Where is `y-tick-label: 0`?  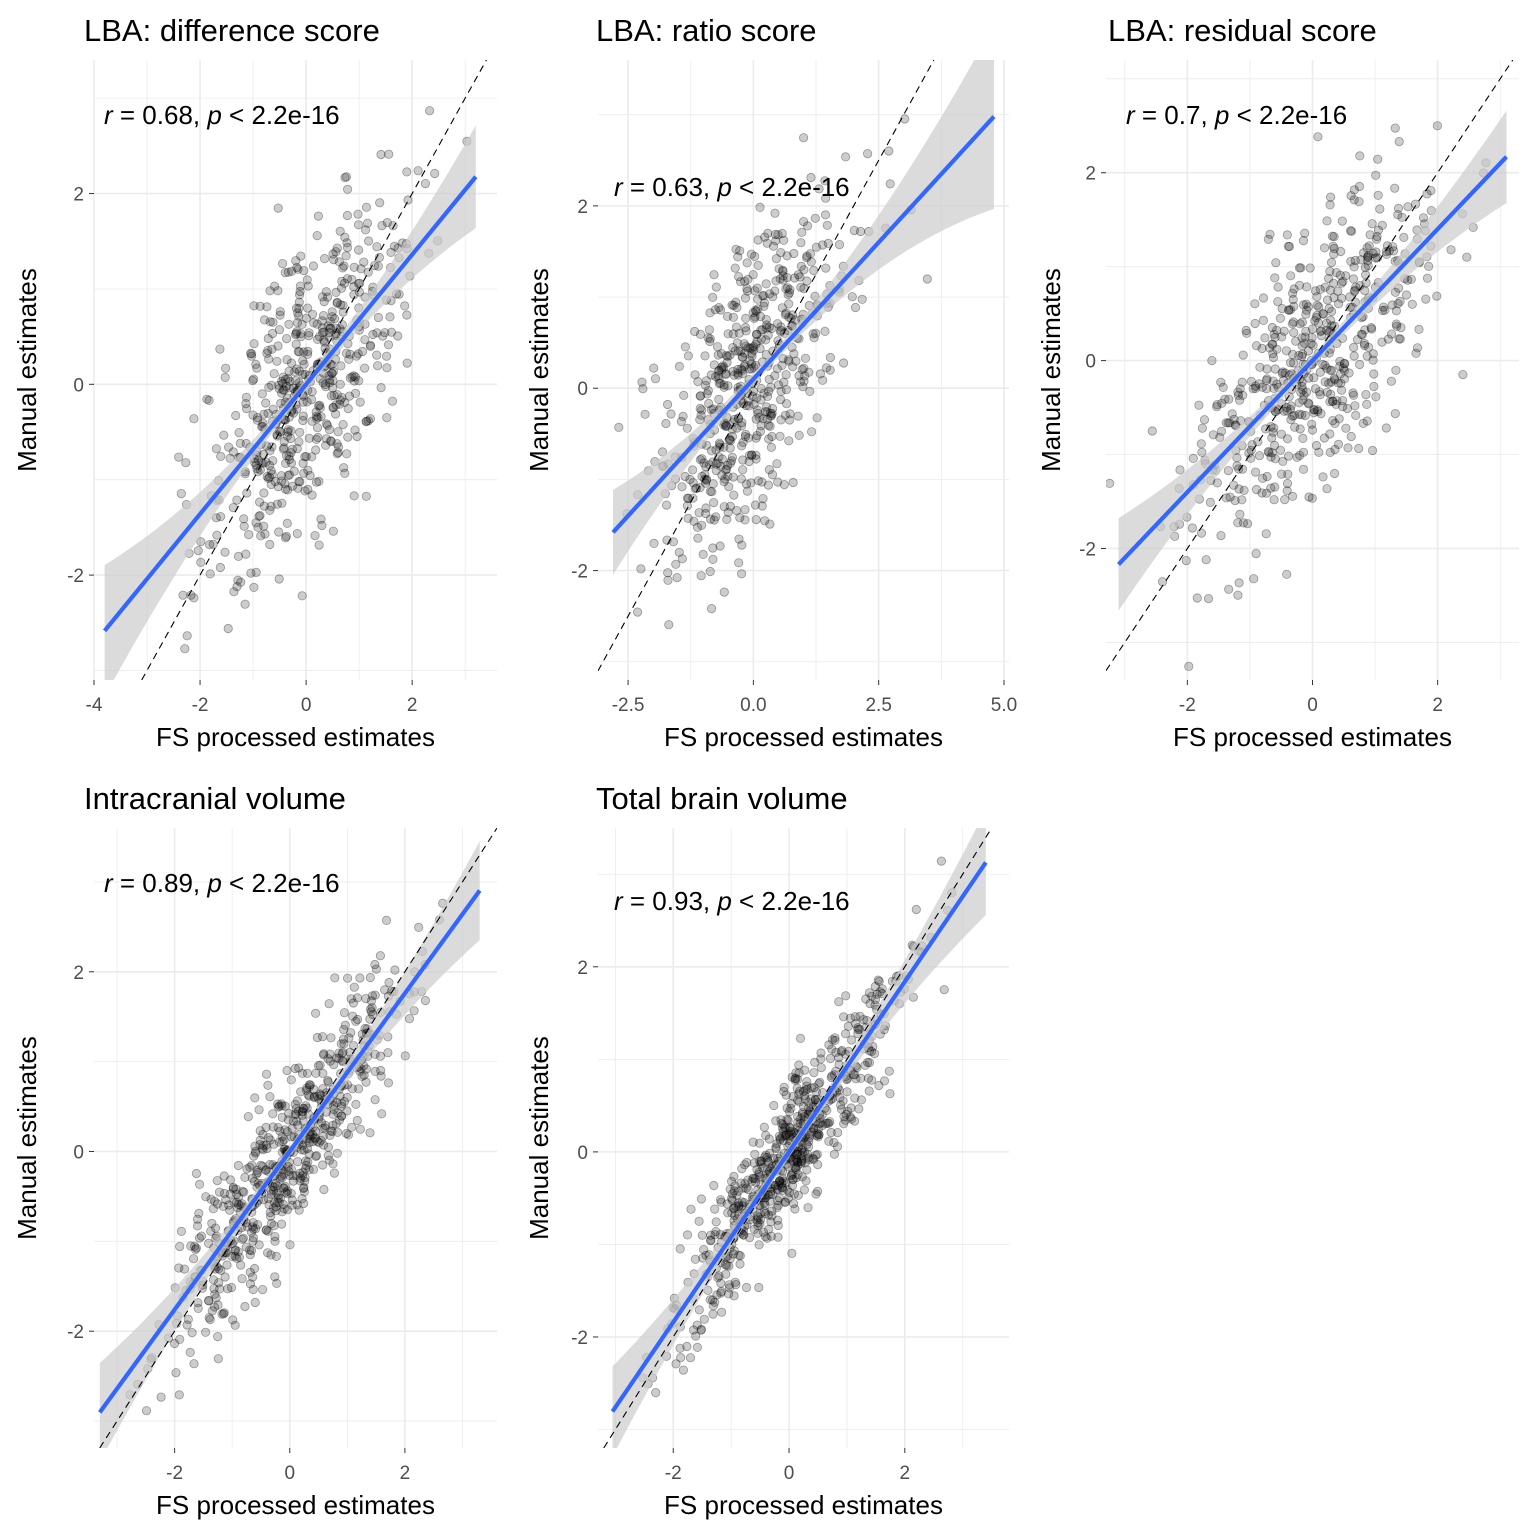 y-tick-label: 0 is located at coordinates (78, 385).